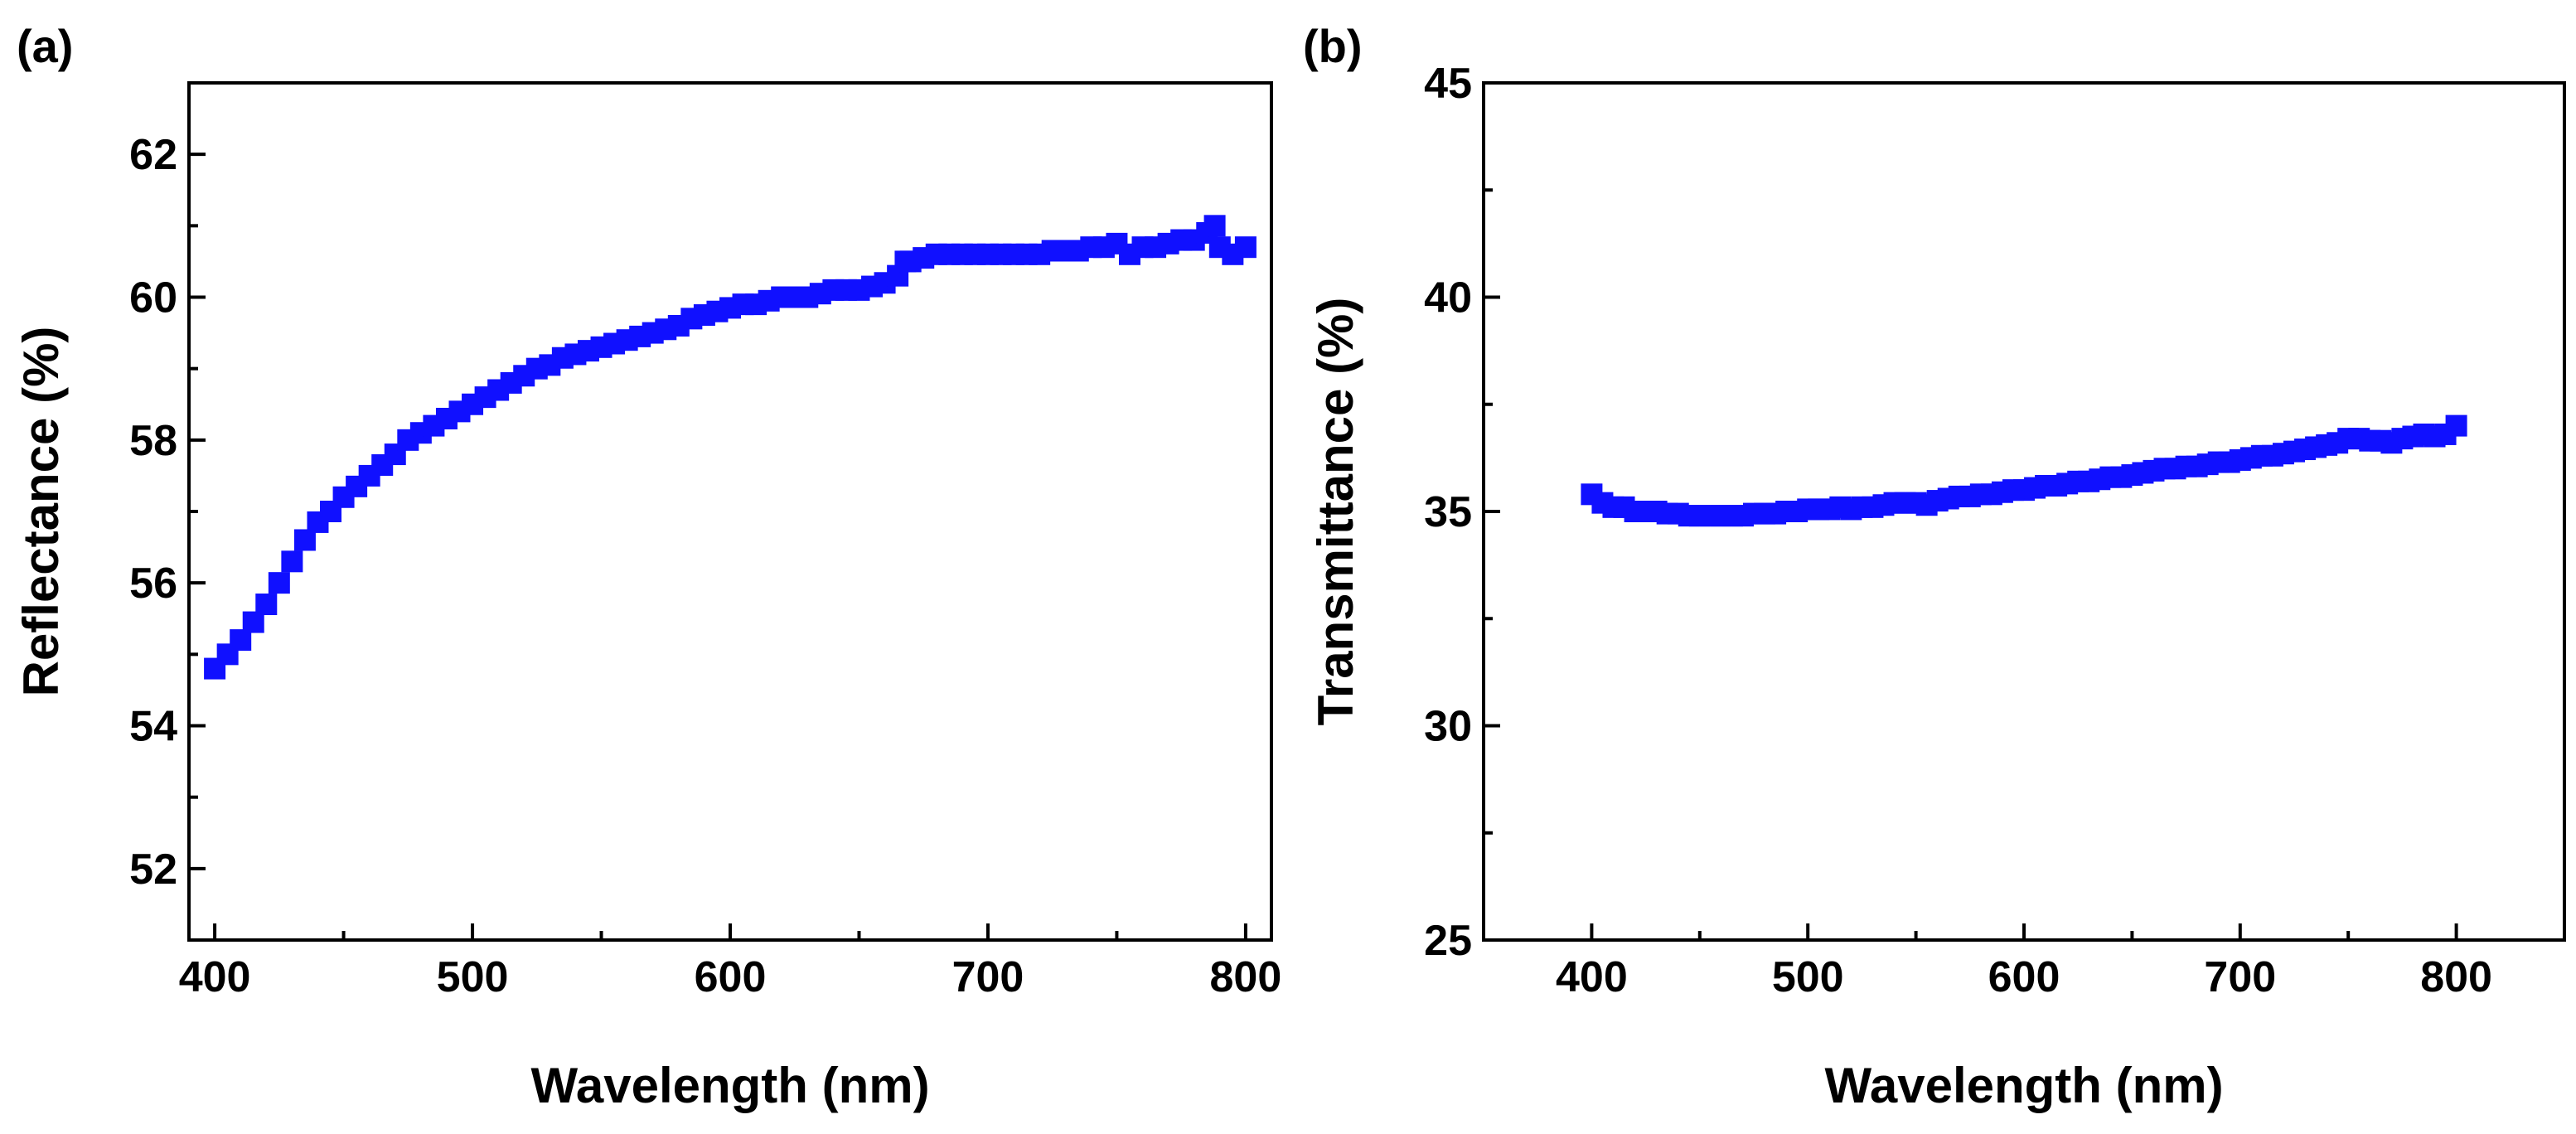  Describe the element at coordinates (45, 46) in the screenshot. I see `panel-a-label: (a)` at that location.